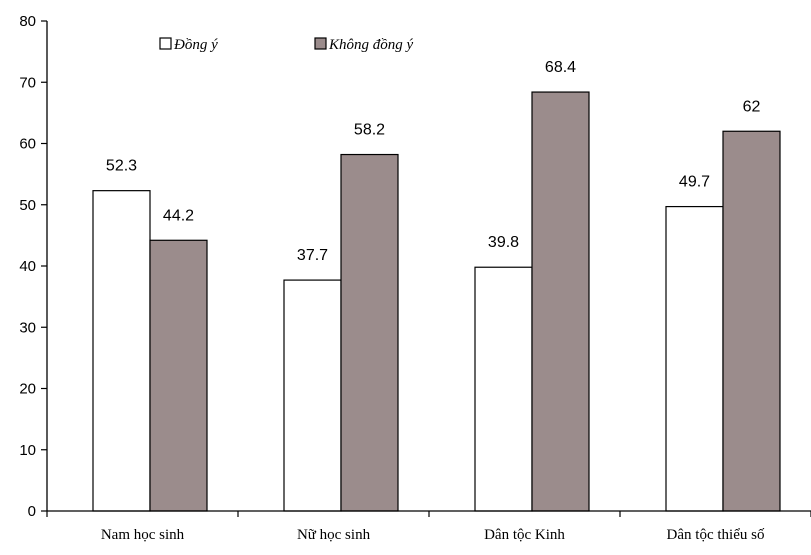 Image resolution: width=811 pixels, height=555 pixels. Describe the element at coordinates (27, 144) in the screenshot. I see `y-tick-label: 60` at that location.